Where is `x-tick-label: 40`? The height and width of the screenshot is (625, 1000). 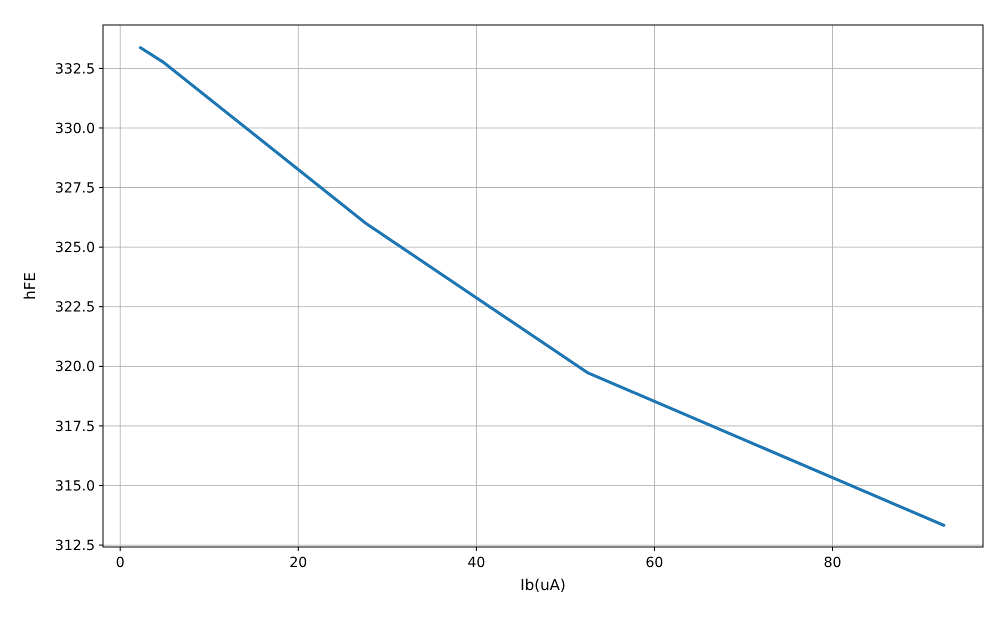 x-tick-label: 40 is located at coordinates (476, 563).